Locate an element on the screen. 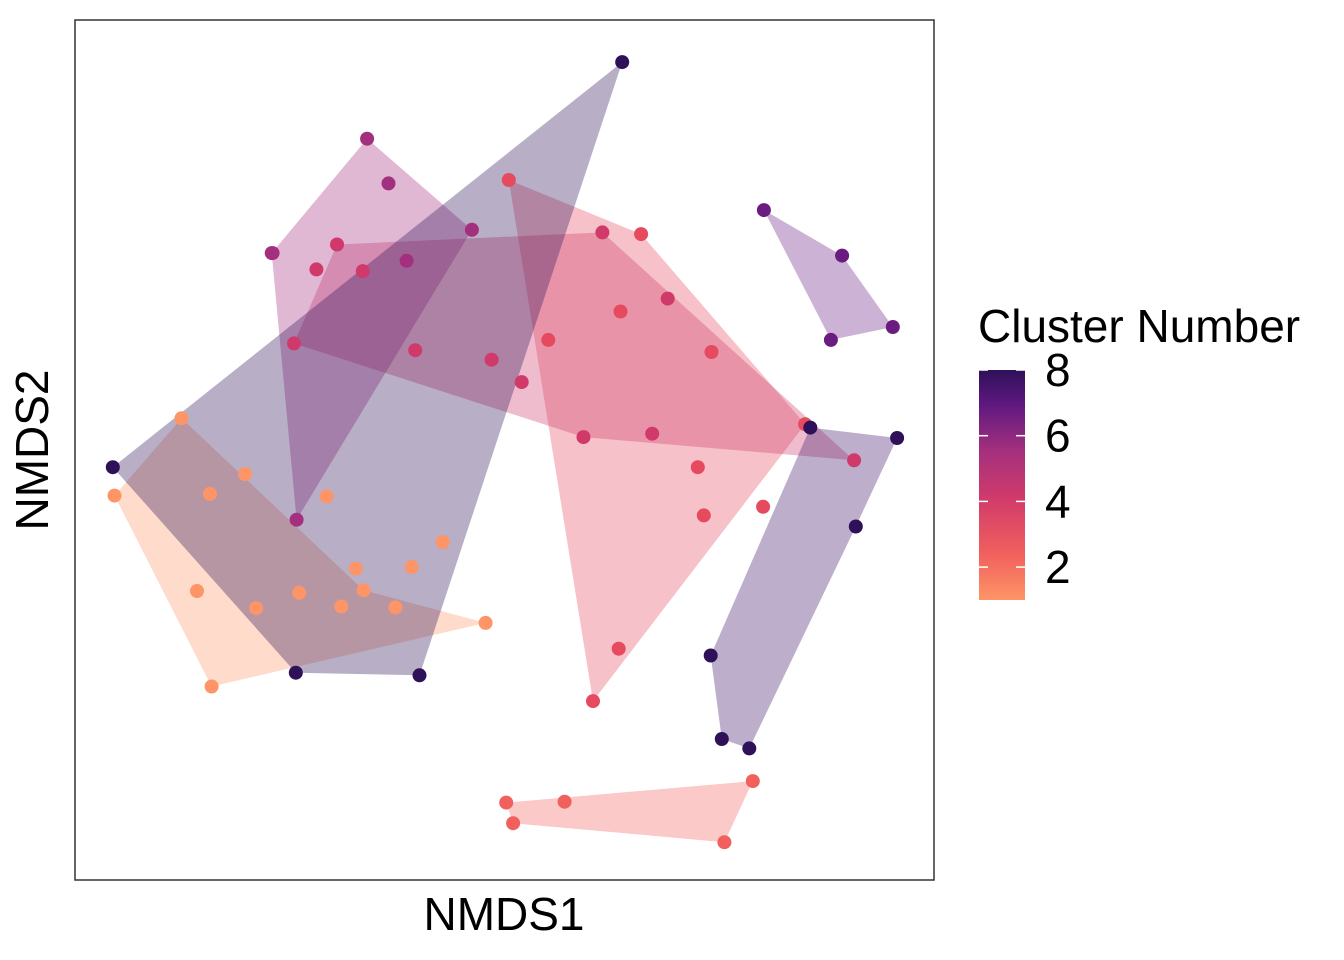  legend-tick-label-2: 2 is located at coordinates (1058, 567).